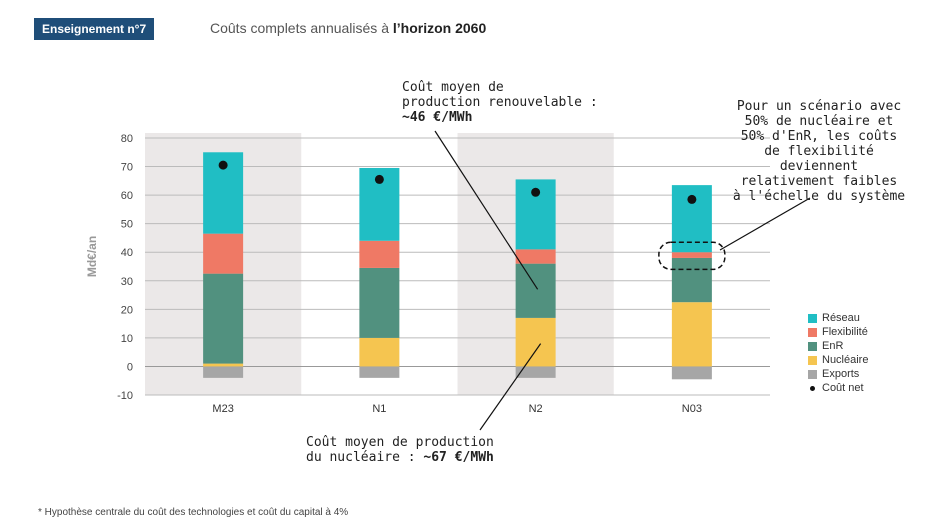 Image resolution: width=949 pixels, height=529 pixels. I want to click on y-tick-label: 20, so click(127, 310).